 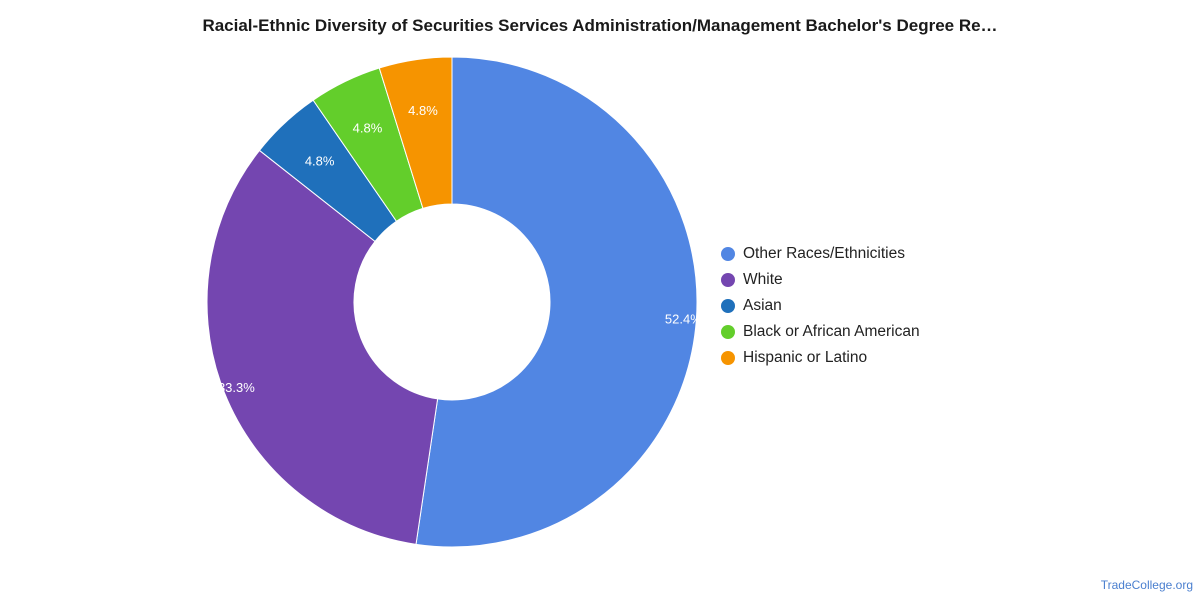 What do you see at coordinates (763, 279) in the screenshot?
I see `legend-label: White` at bounding box center [763, 279].